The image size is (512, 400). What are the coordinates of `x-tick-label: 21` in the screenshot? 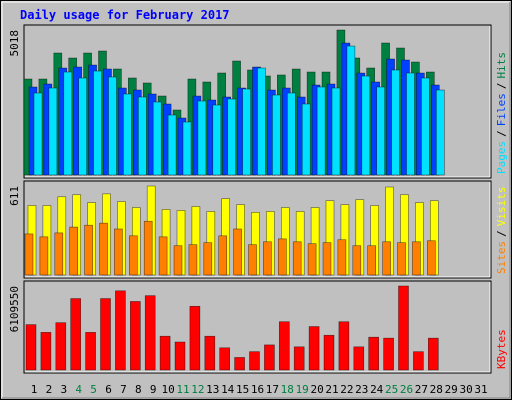 It's located at (331, 389).